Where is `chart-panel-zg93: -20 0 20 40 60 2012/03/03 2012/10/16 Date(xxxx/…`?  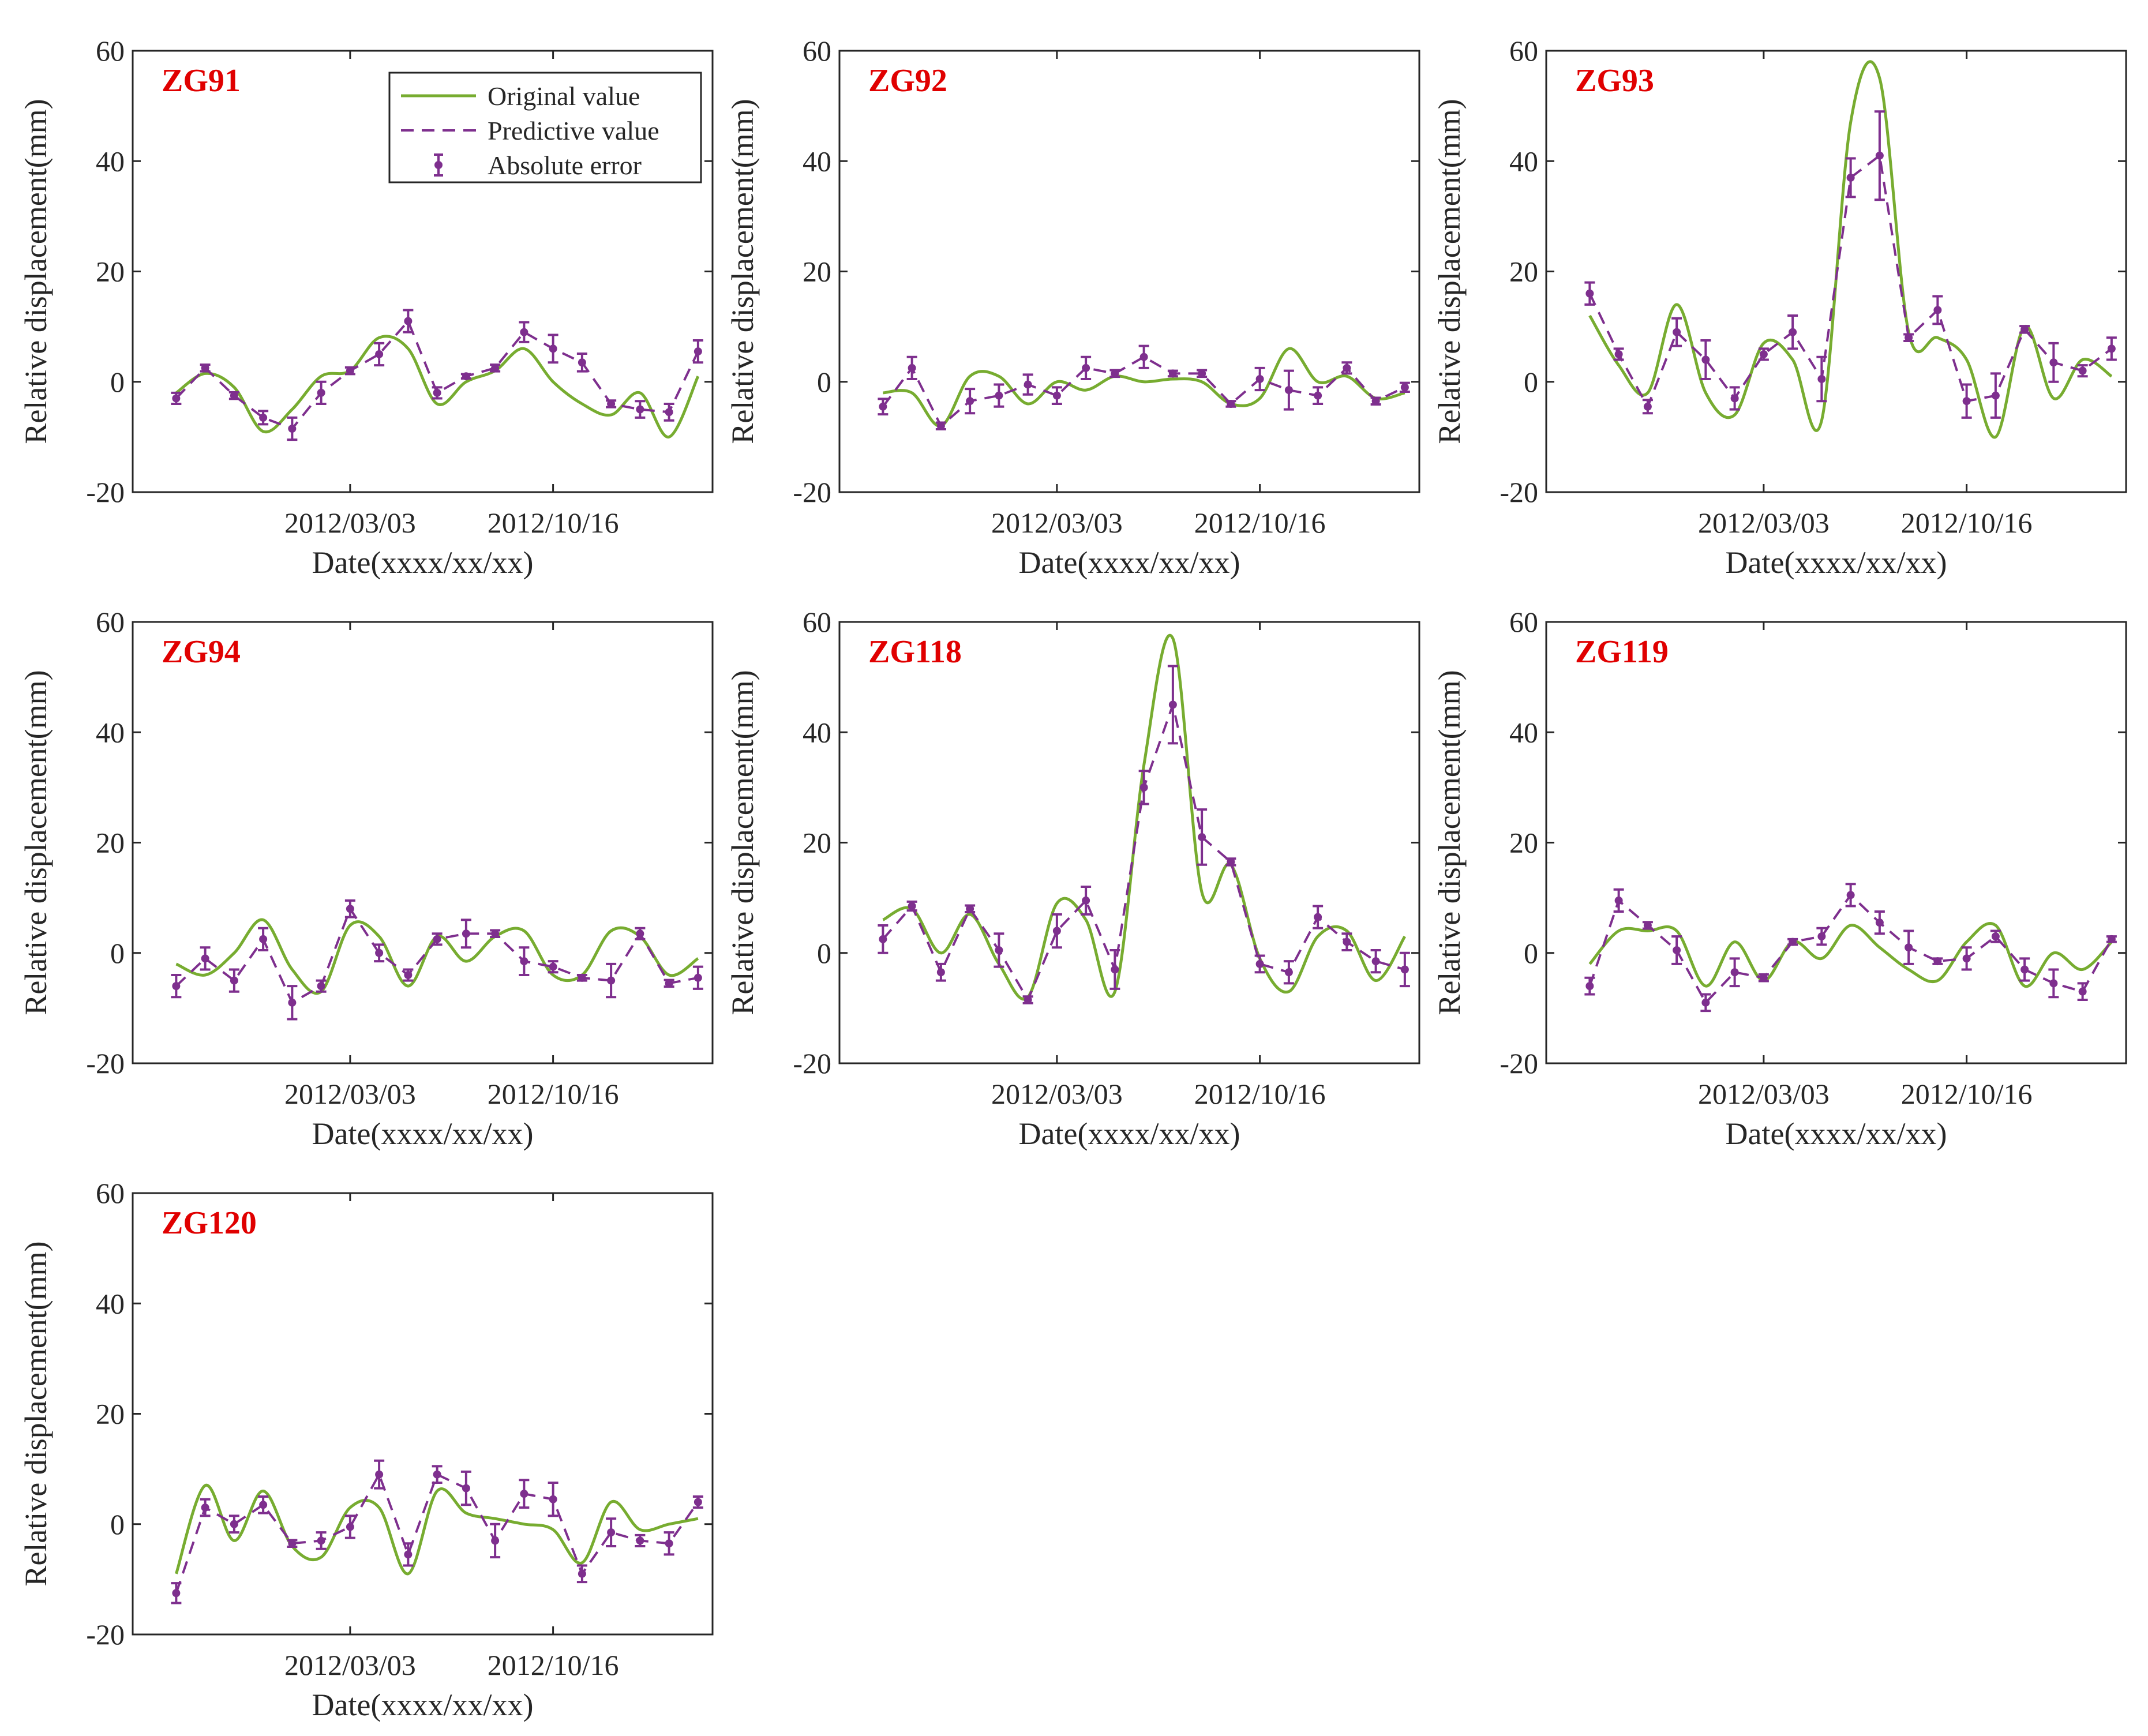 chart-panel-zg93: -20 0 20 40 60 2012/03/03 2012/10/16 Date(xxxx/… is located at coordinates (1779, 307).